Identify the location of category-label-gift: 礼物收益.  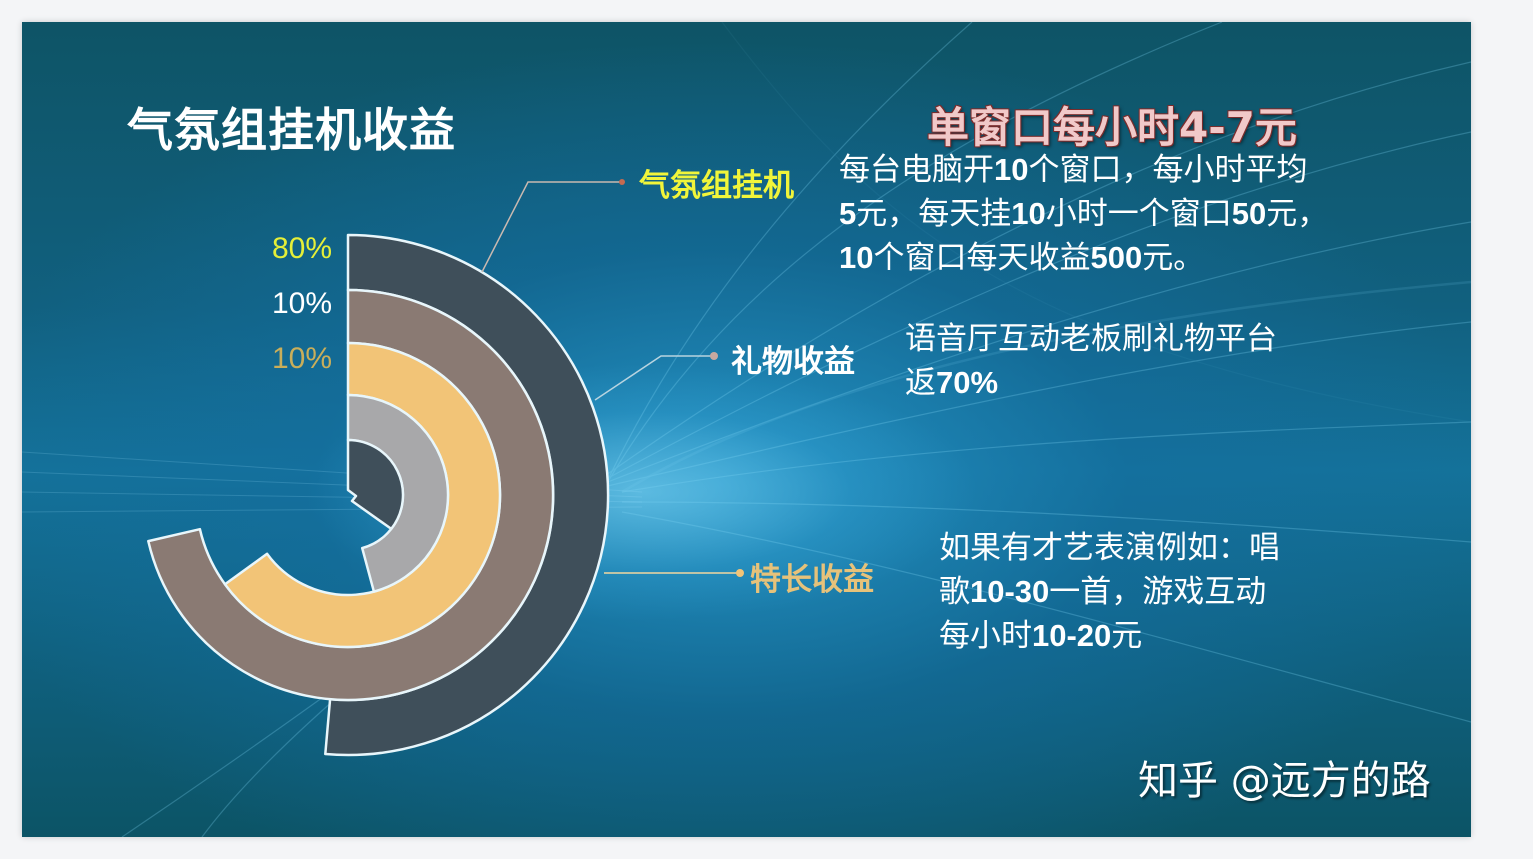
(793, 362).